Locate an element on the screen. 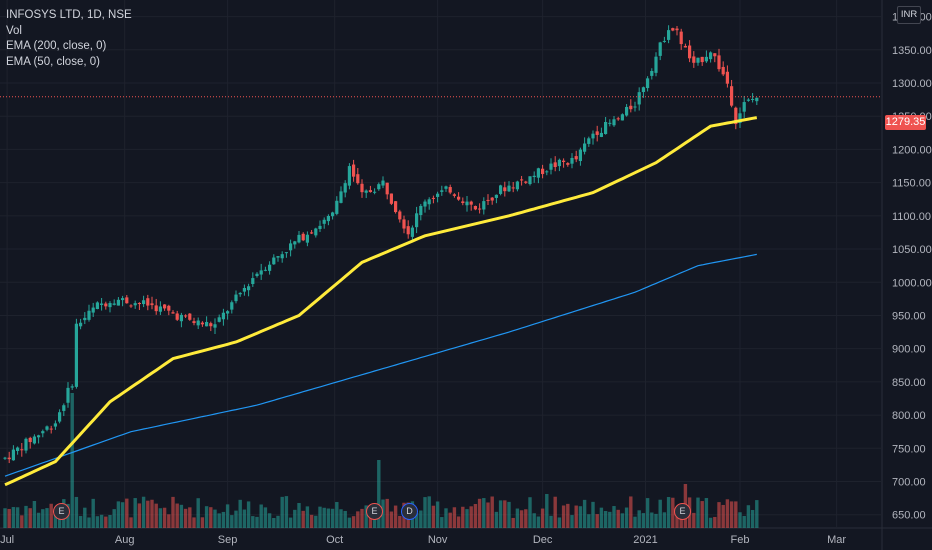 The height and width of the screenshot is (550, 932). legend-volume: Vol is located at coordinates (14, 30).